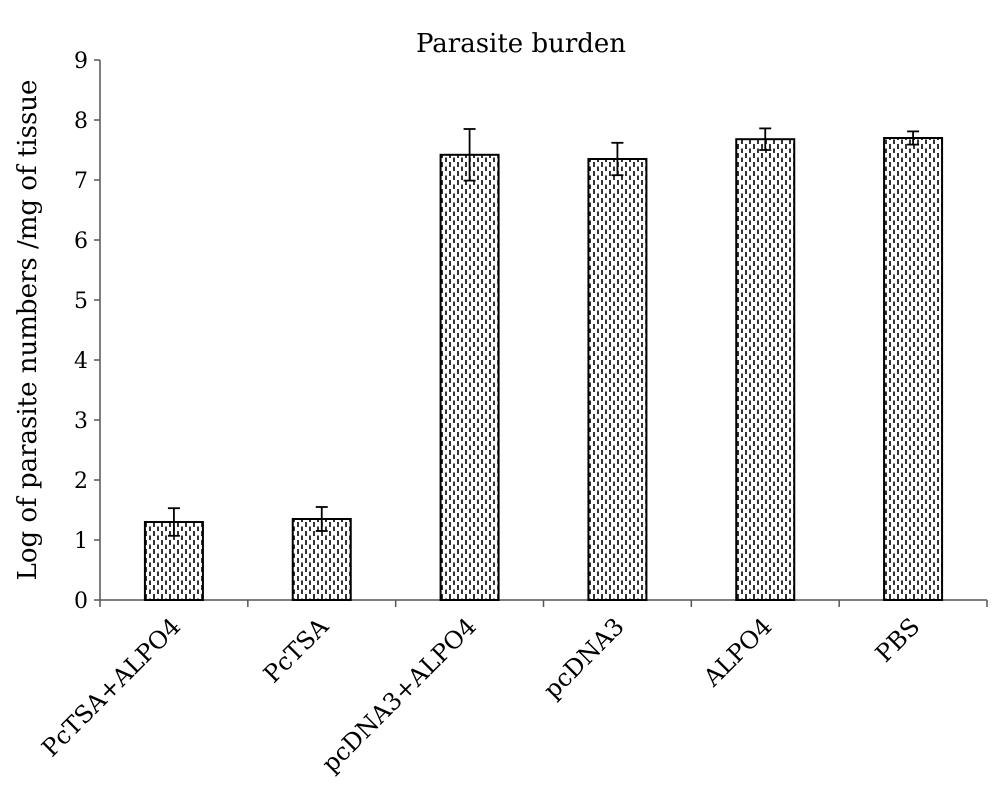 Image resolution: width=1000 pixels, height=791 pixels. What do you see at coordinates (81, 301) in the screenshot?
I see `y-tick-label: 5` at bounding box center [81, 301].